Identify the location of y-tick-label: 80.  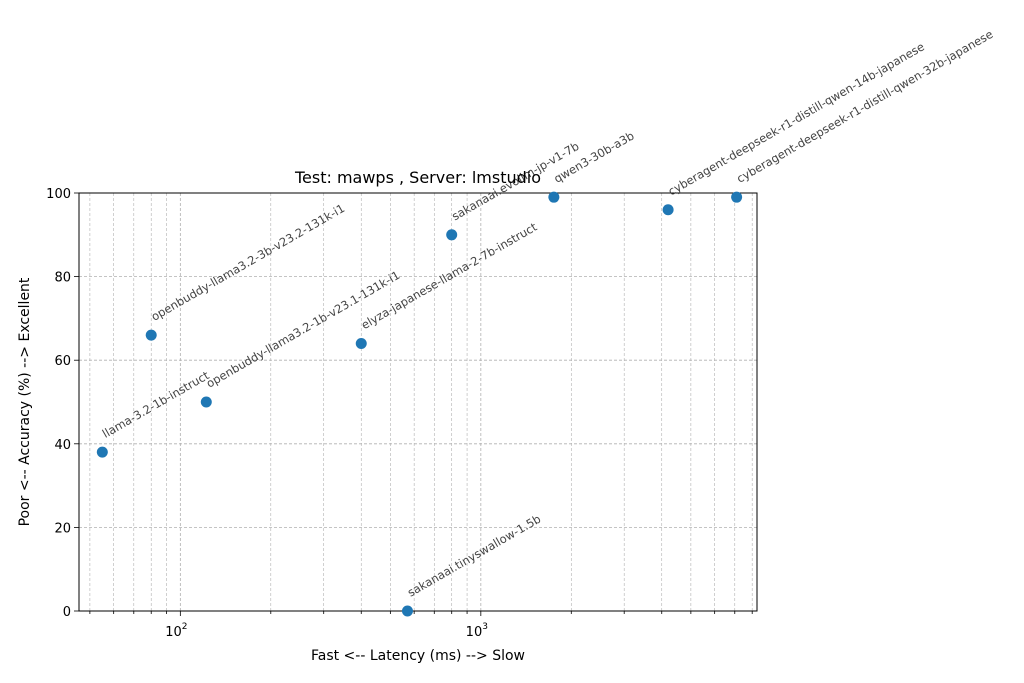
(62, 278).